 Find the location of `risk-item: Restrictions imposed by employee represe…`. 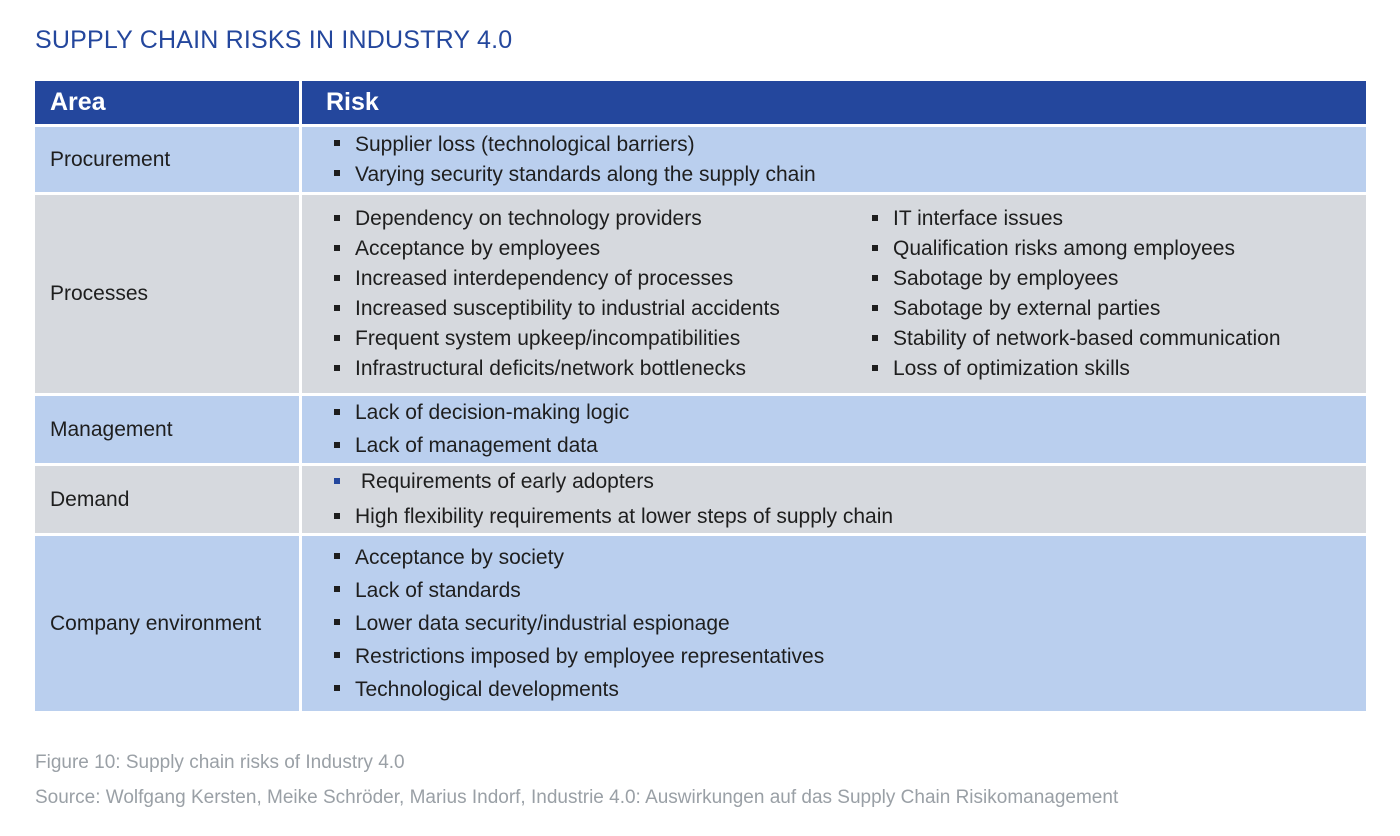

risk-item: Restrictions imposed by employee represe… is located at coordinates (850, 657).